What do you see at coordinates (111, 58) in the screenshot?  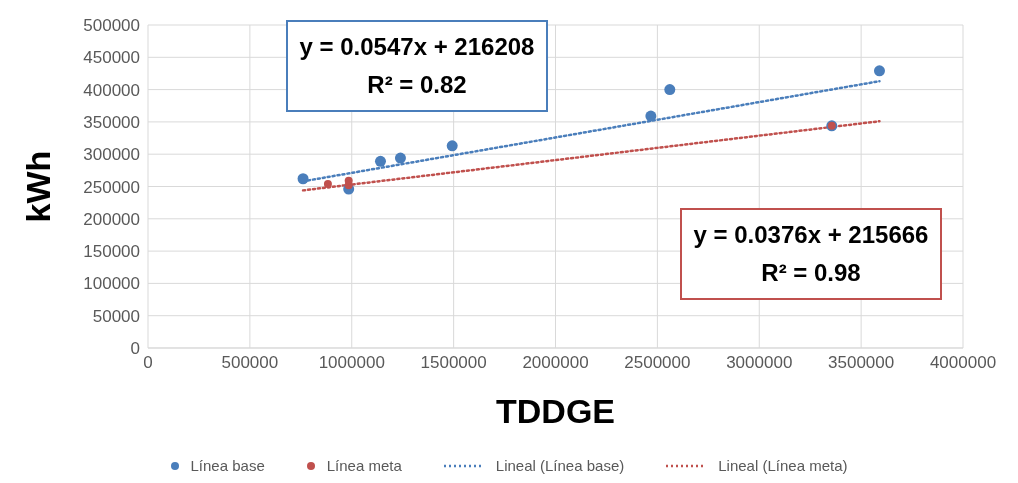 I see `y-tick-label: 450000` at bounding box center [111, 58].